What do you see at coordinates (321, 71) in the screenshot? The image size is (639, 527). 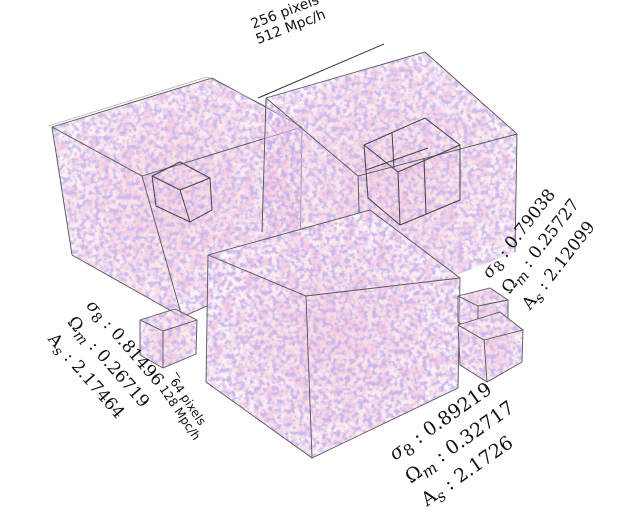 I see `scale-bar-large` at bounding box center [321, 71].